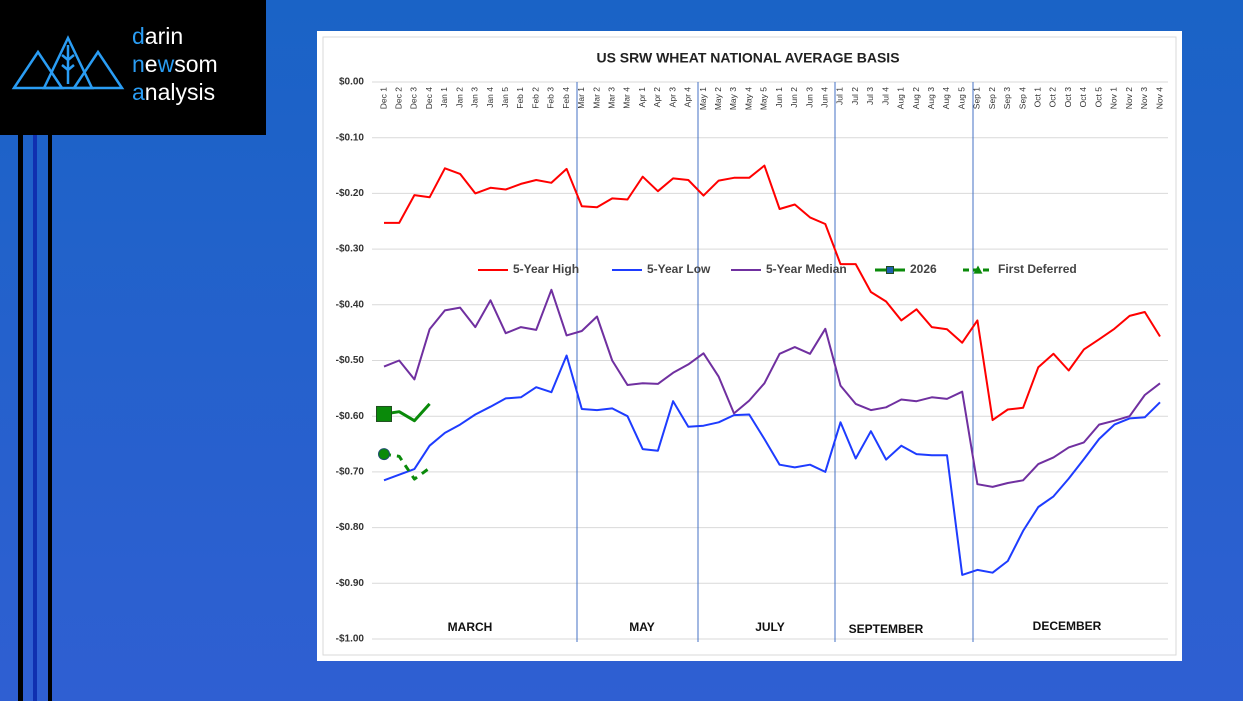 The width and height of the screenshot is (1243, 701). Describe the element at coordinates (414, 98) in the screenshot. I see `x-tick-label: Dec 3` at that location.